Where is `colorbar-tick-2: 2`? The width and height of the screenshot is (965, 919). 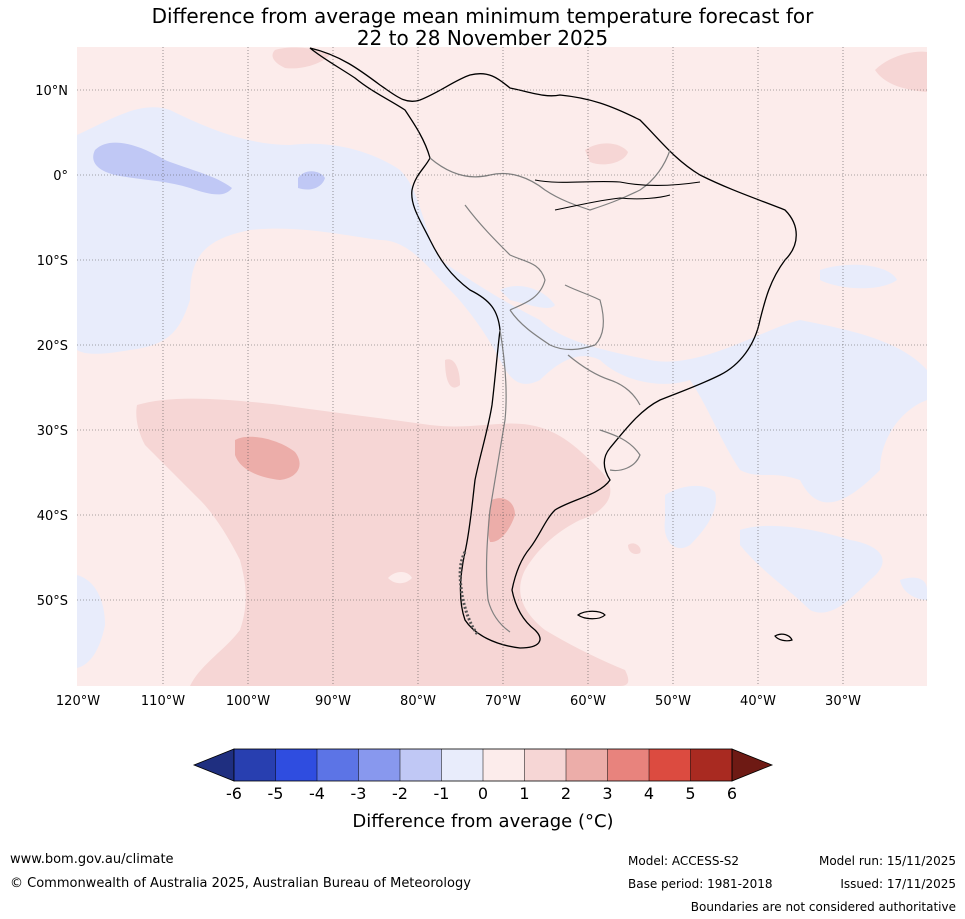
colorbar-tick-2: 2 is located at coordinates (566, 793).